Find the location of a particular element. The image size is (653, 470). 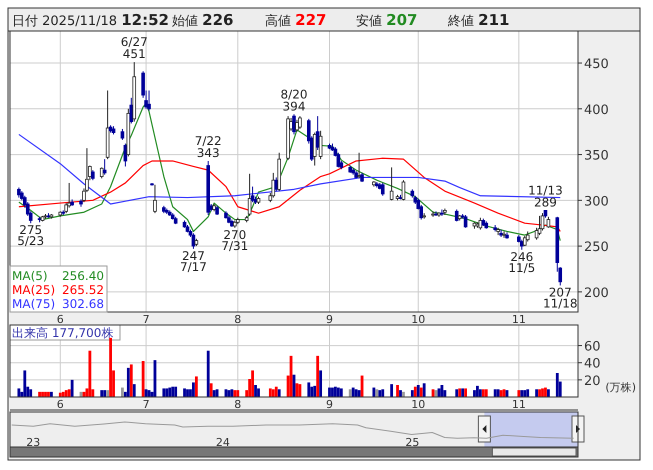

text: MA(75) is located at coordinates (34, 304).